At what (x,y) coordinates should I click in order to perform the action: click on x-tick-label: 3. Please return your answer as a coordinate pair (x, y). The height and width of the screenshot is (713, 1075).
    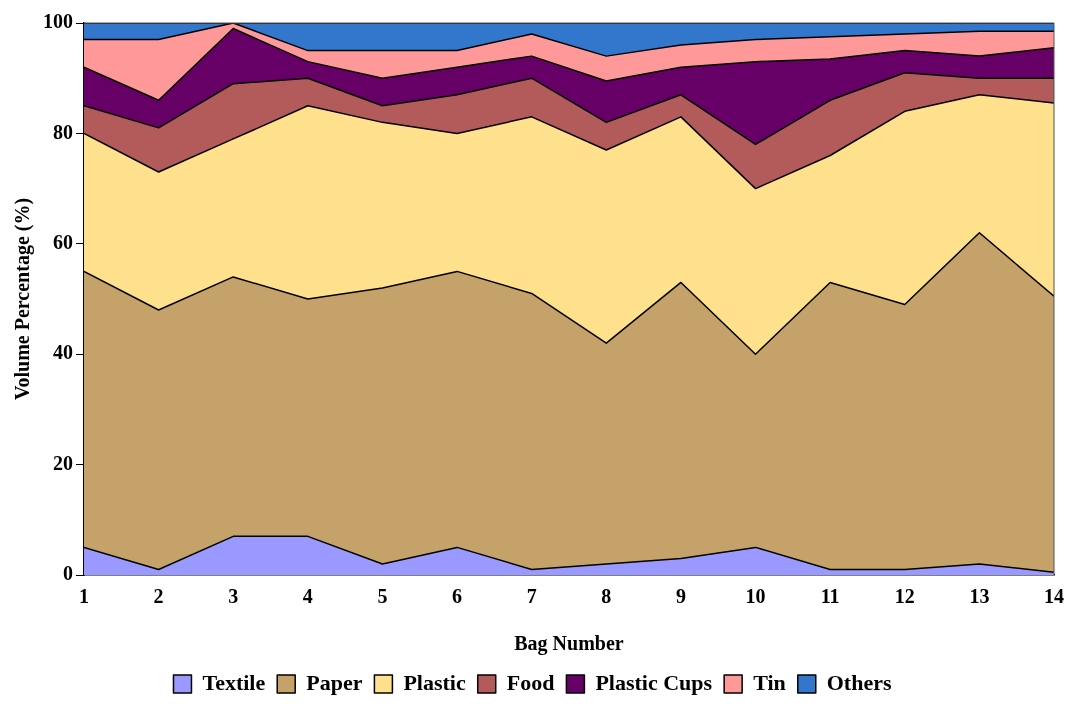
    Looking at the image, I should click on (233, 596).